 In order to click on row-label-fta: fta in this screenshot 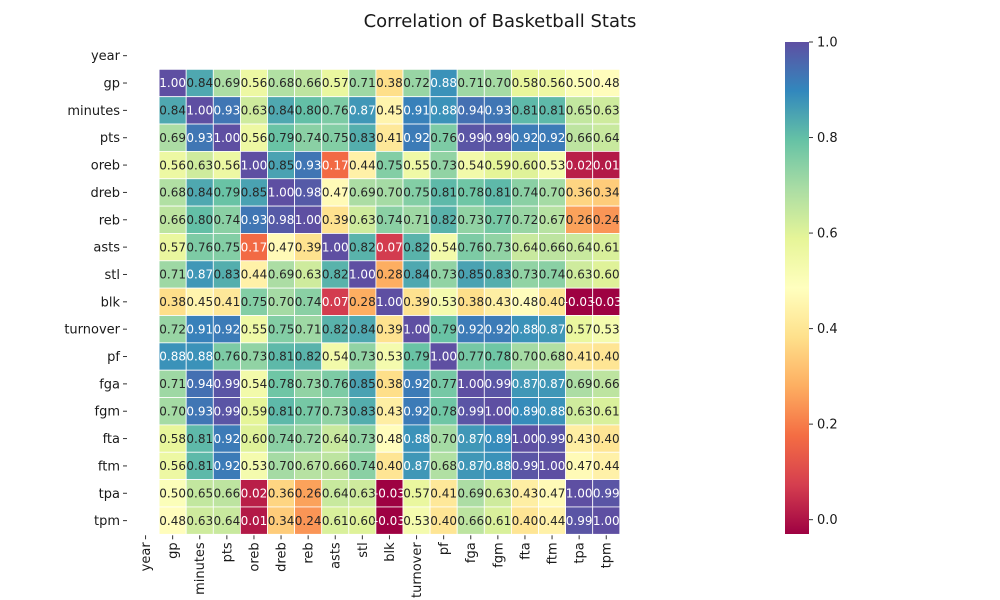, I will do `click(111, 439)`.